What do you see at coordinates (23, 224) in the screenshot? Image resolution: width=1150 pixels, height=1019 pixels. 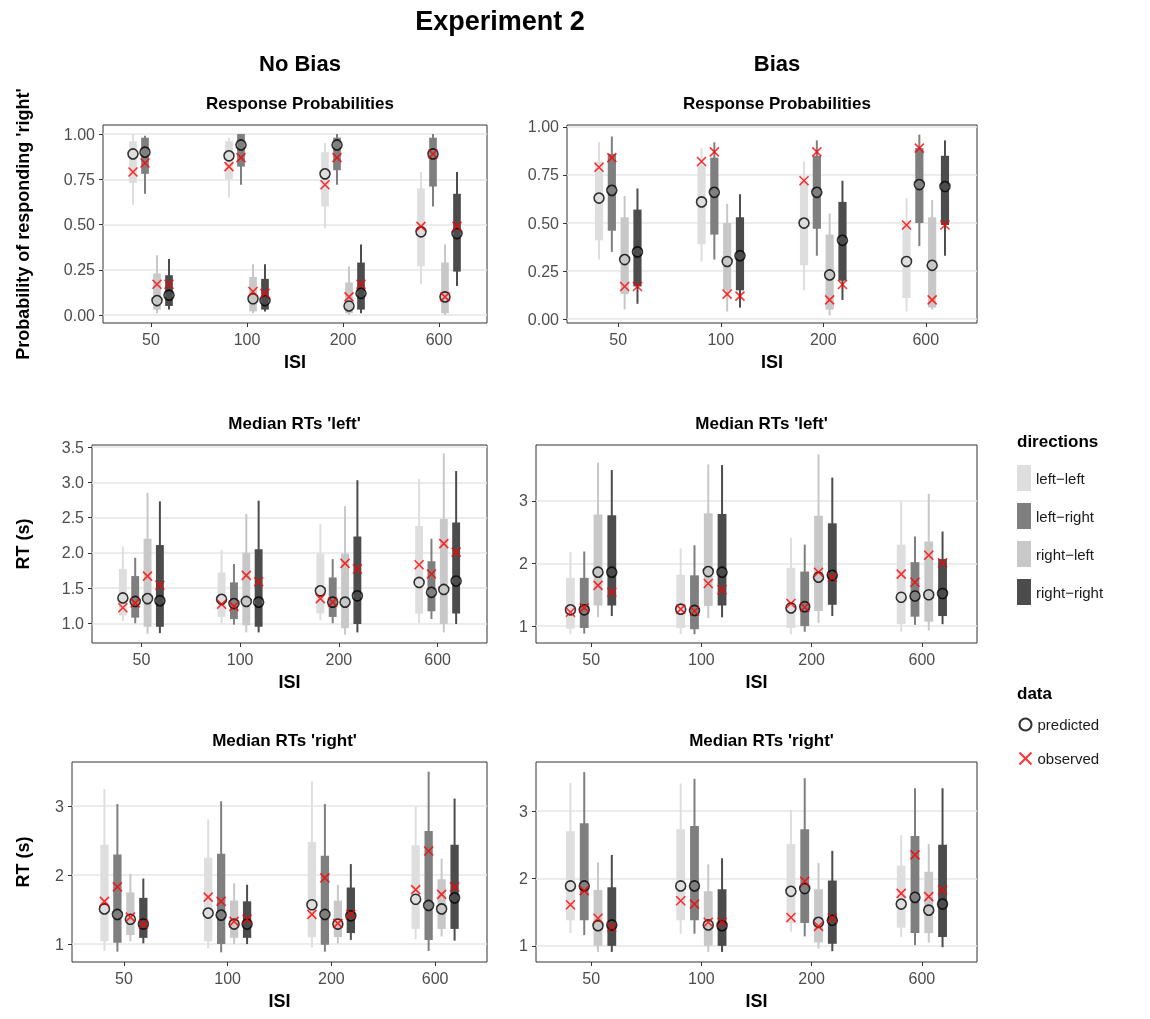 I see `y-axis-title: Probability of responding 'right'` at bounding box center [23, 224].